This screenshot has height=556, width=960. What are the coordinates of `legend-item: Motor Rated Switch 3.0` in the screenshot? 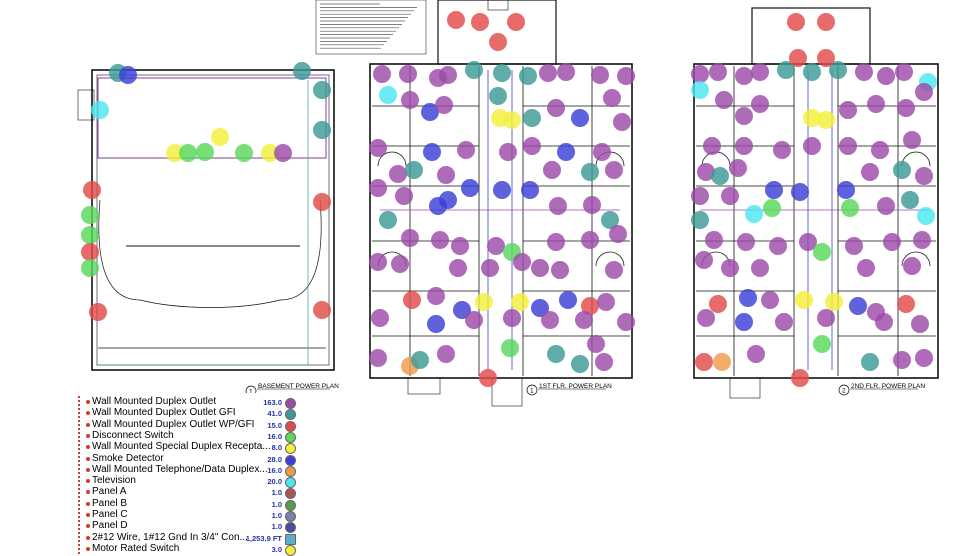 It's located at (187, 549).